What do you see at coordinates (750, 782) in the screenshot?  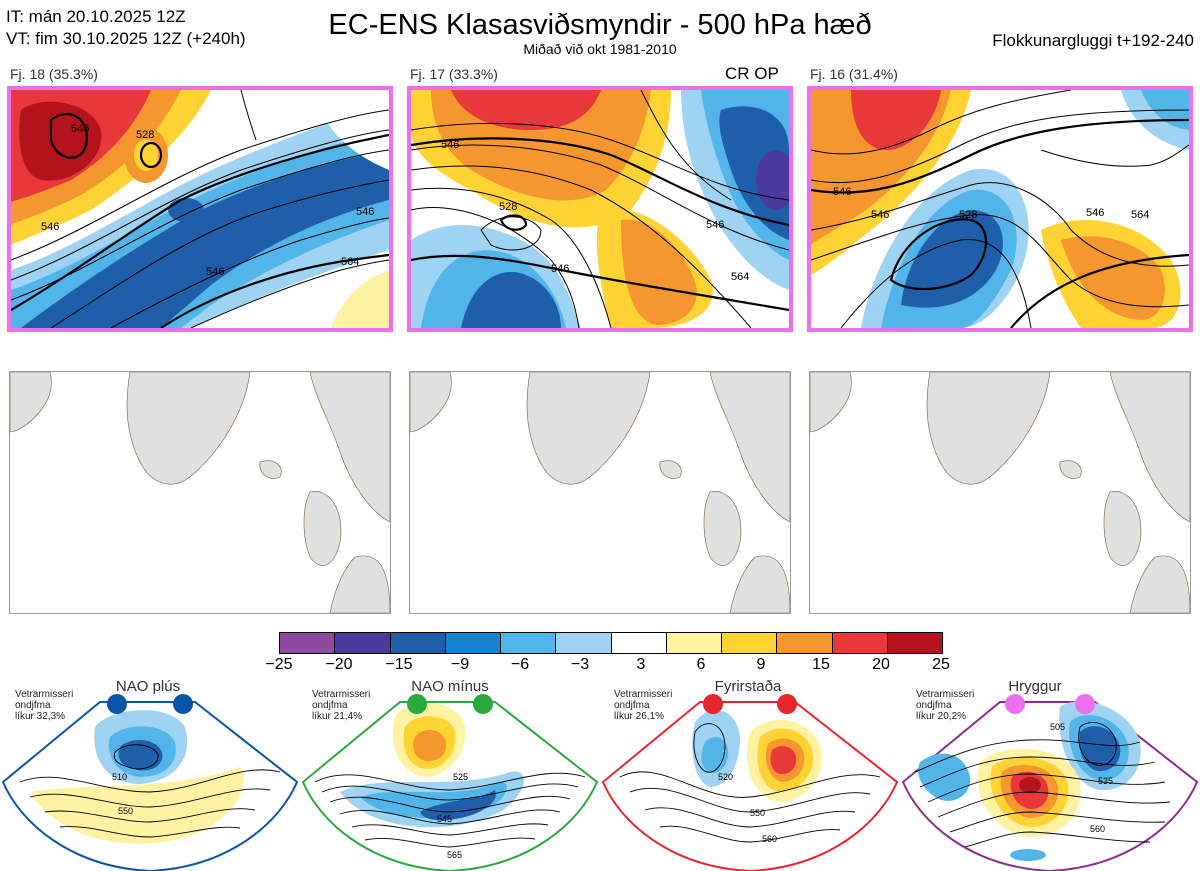 I see `regime-blocking-map: 520 550 560` at bounding box center [750, 782].